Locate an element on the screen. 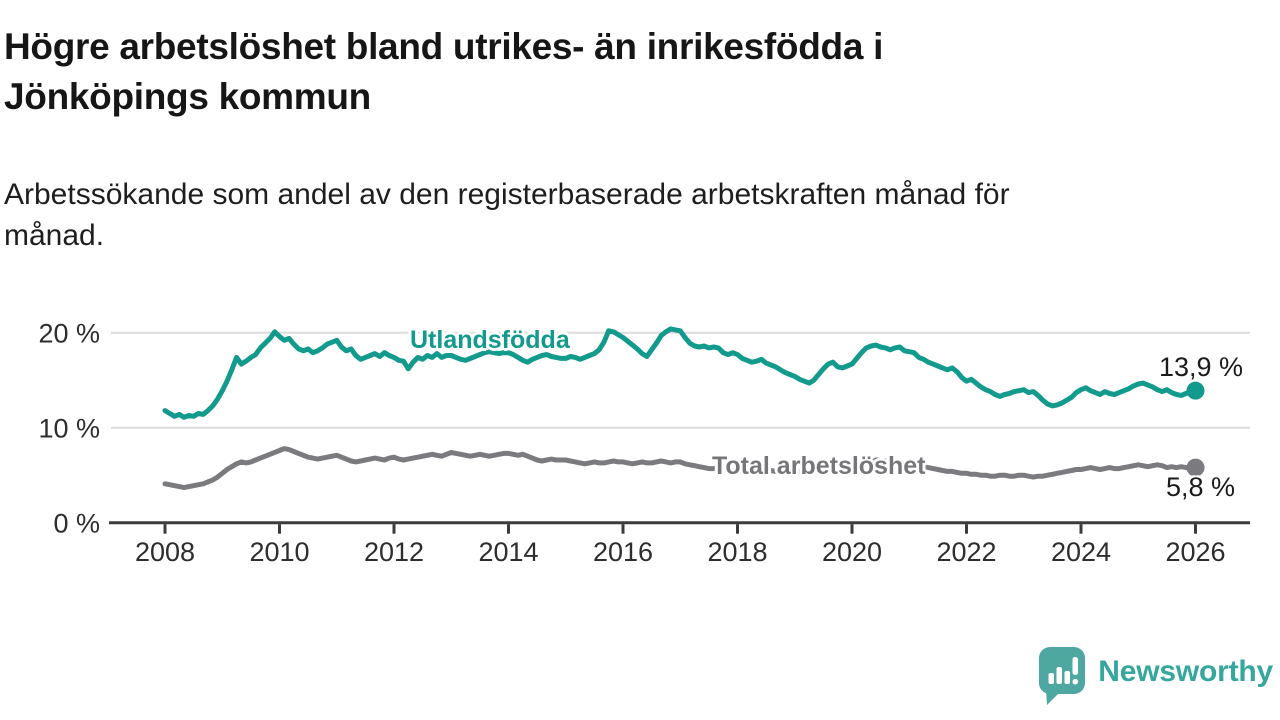 Image resolution: width=1280 pixels, height=720 pixels. end-value-label-utlandsfodda: 13,9 % is located at coordinates (1201, 367).